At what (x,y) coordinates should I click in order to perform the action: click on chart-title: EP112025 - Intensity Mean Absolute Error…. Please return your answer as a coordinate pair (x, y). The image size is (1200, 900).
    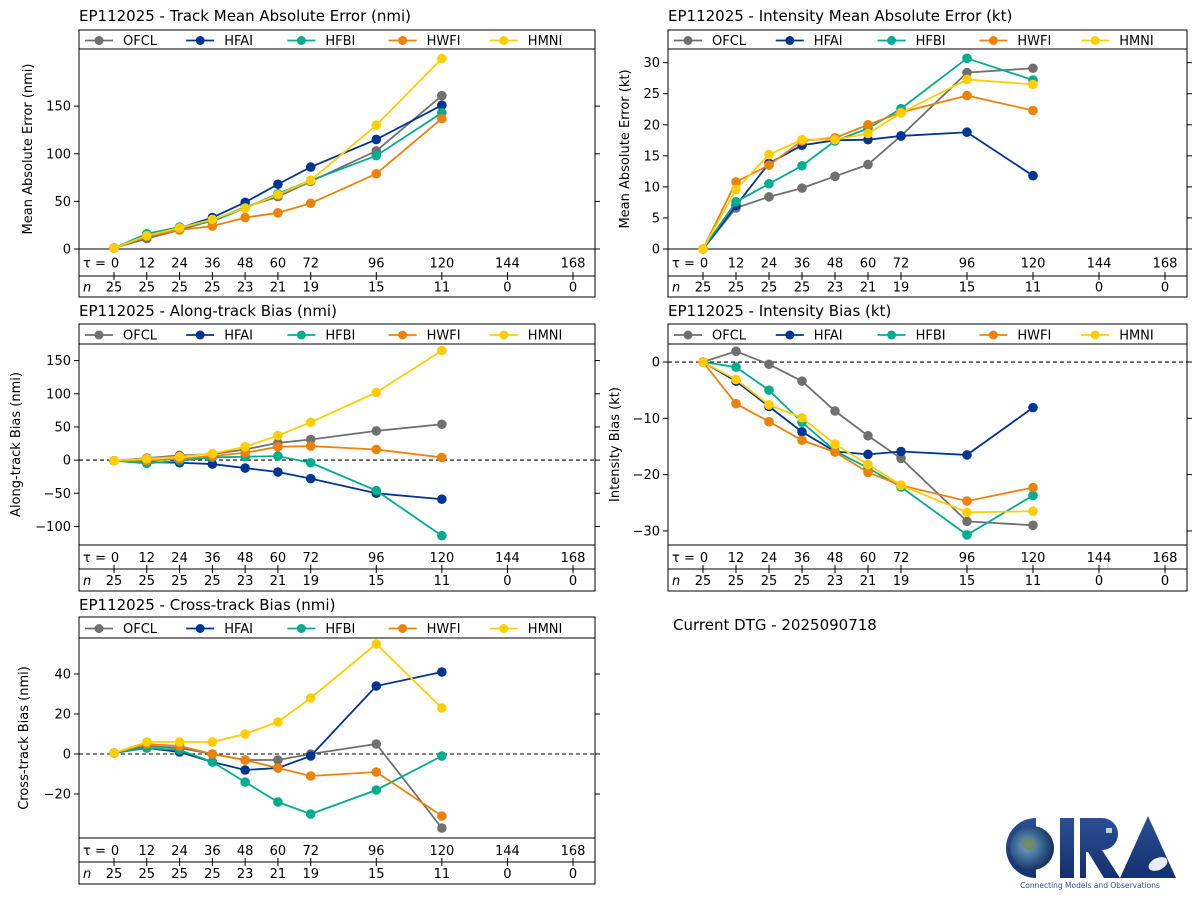
    Looking at the image, I should click on (840, 16).